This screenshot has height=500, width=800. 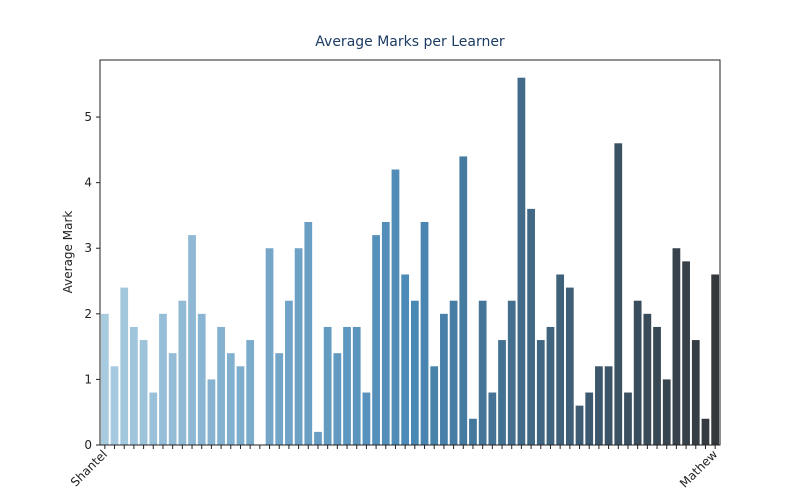 I want to click on y-tick-label: 3, so click(x=88, y=248).